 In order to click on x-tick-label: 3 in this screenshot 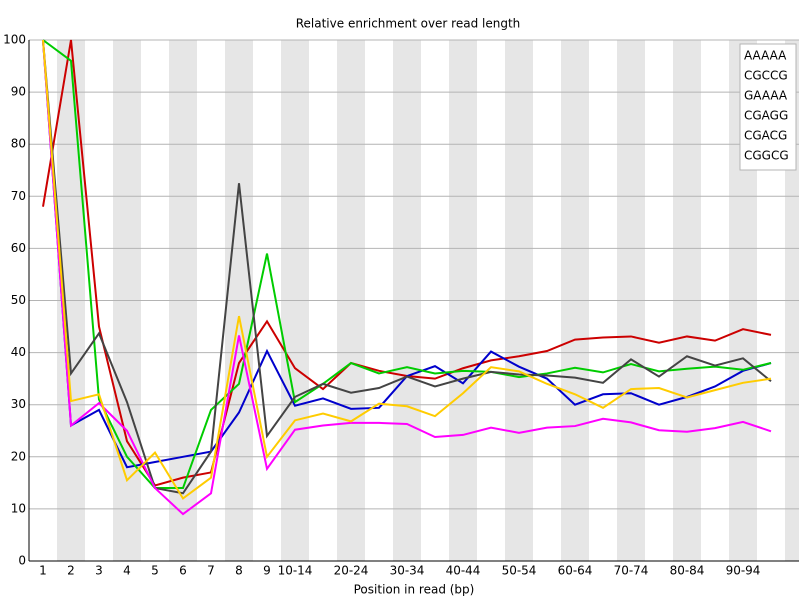, I will do `click(99, 571)`.